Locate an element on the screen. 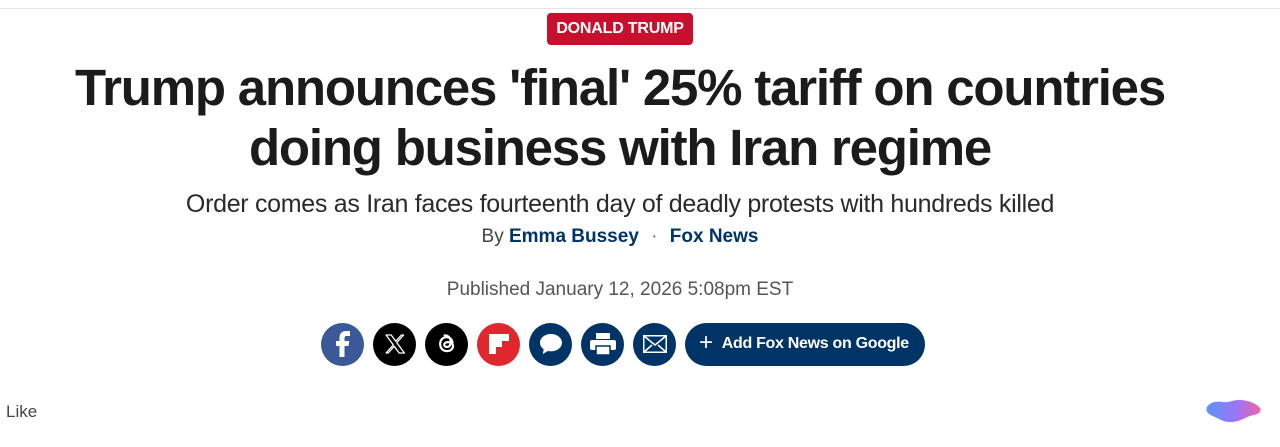  outlet-link: Fox News is located at coordinates (714, 236).